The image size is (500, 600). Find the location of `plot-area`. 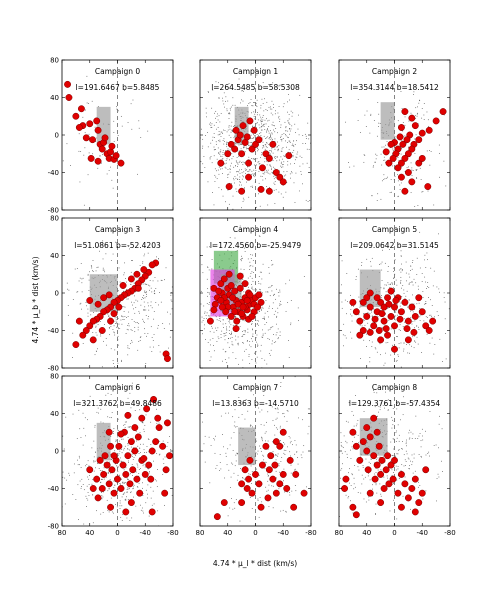

plot-area is located at coordinates (396, 135).